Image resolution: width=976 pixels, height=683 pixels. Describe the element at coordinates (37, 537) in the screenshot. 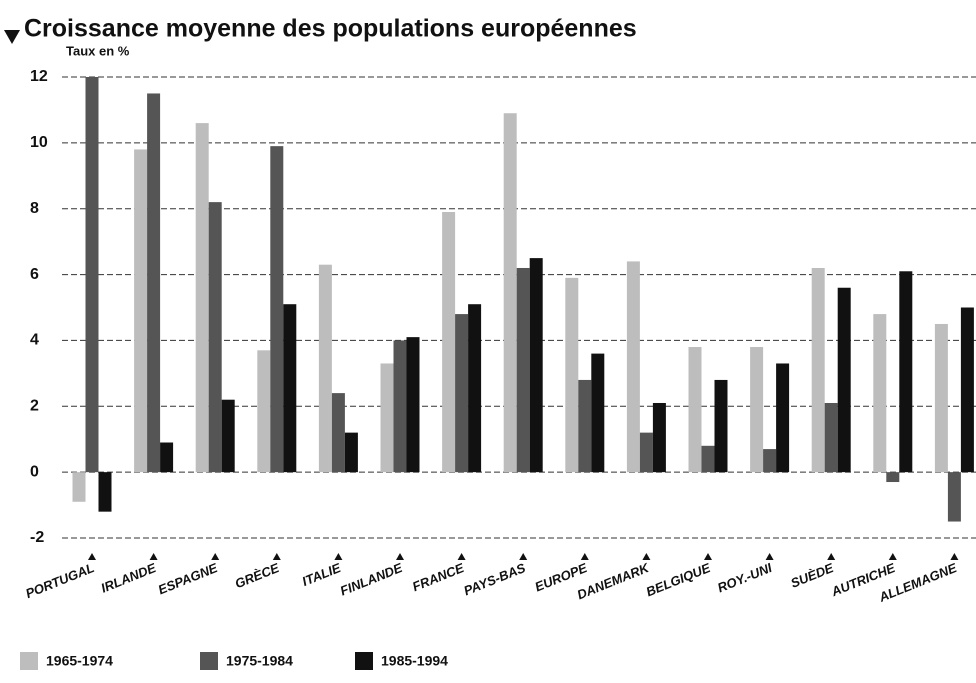

I see `y-tick-label: -2` at that location.